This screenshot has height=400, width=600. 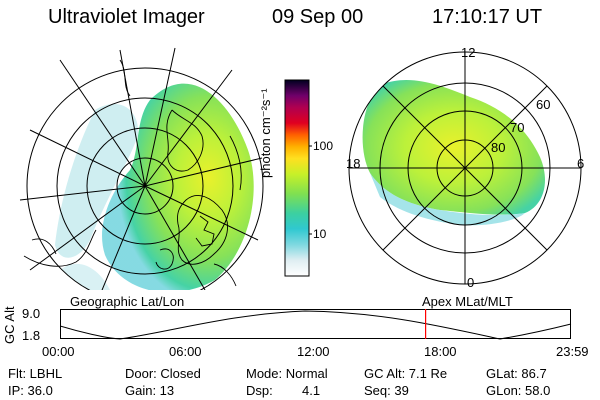 I want to click on ip-info: IP: 36.0, so click(x=30, y=390).